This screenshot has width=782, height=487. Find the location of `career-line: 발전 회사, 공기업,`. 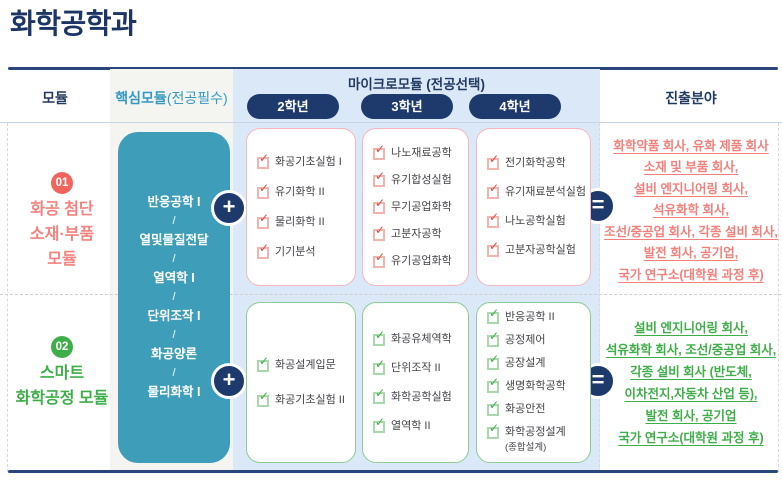

career-line: 발전 회사, 공기업, is located at coordinates (691, 253).